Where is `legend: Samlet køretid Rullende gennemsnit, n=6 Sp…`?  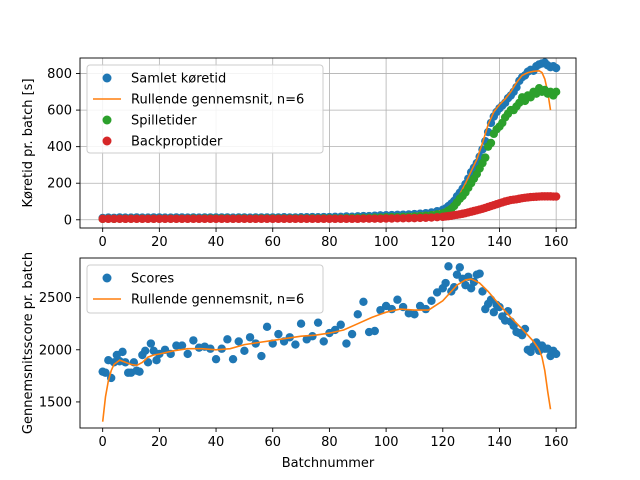
legend: Samlet køretid Rullende gennemsnit, n=6 Sp… is located at coordinates (205, 109).